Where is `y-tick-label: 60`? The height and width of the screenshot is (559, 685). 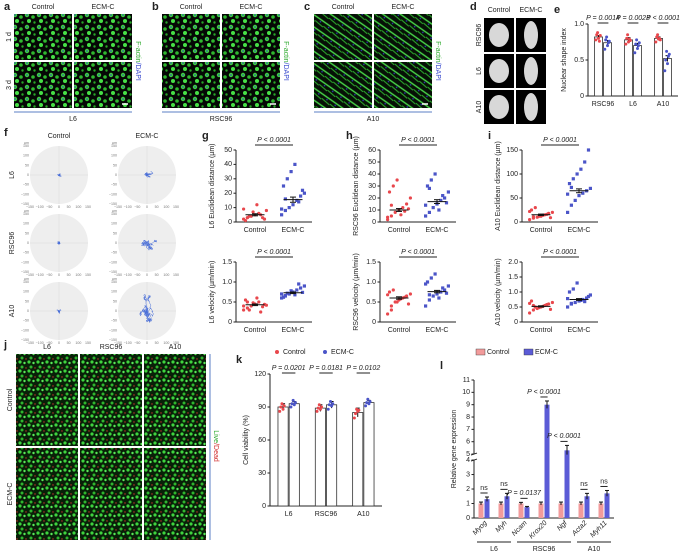
y-tick-label: 60 is located at coordinates (372, 150).